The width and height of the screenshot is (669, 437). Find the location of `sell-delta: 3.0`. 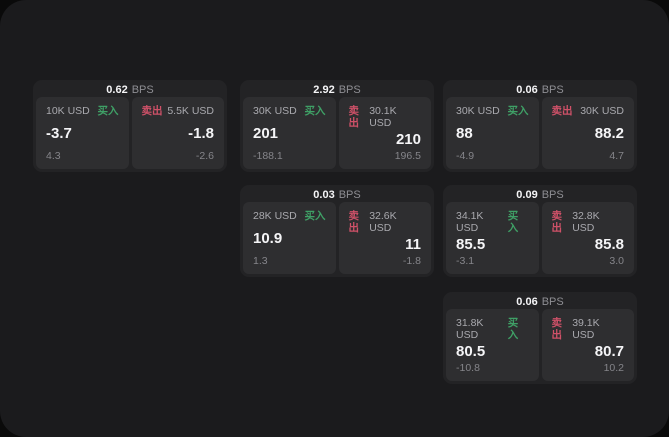

sell-delta: 3.0 is located at coordinates (616, 261).